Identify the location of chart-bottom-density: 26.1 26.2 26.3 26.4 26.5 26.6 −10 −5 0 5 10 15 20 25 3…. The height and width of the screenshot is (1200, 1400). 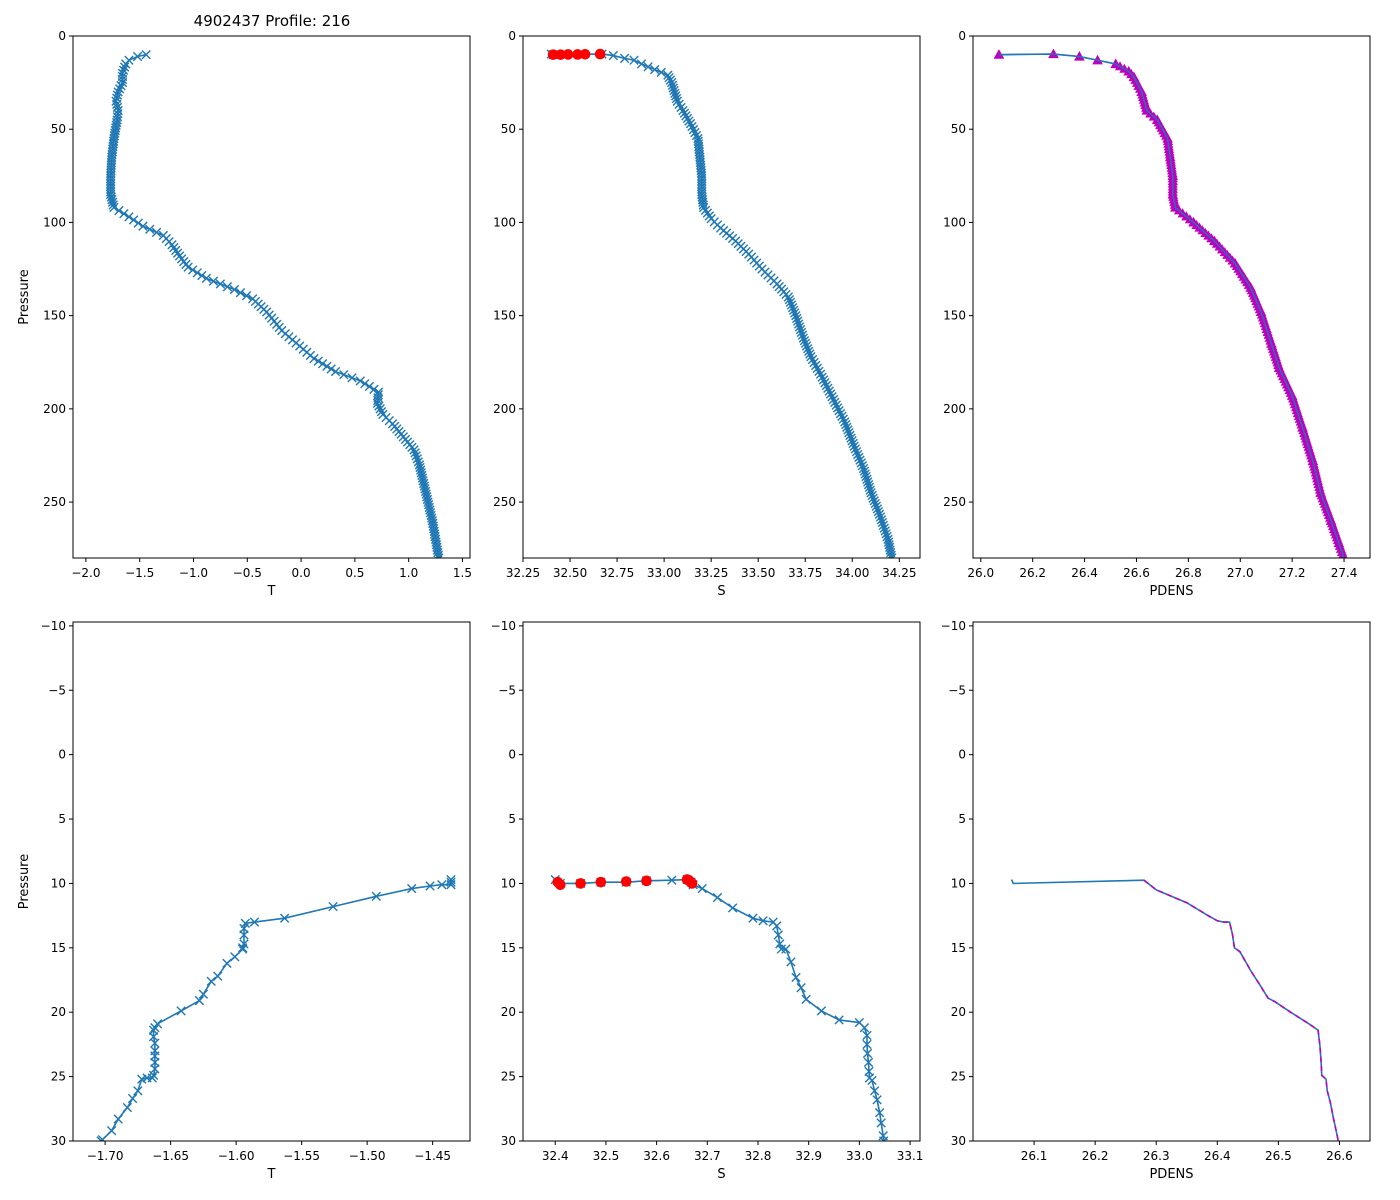
(1156, 900).